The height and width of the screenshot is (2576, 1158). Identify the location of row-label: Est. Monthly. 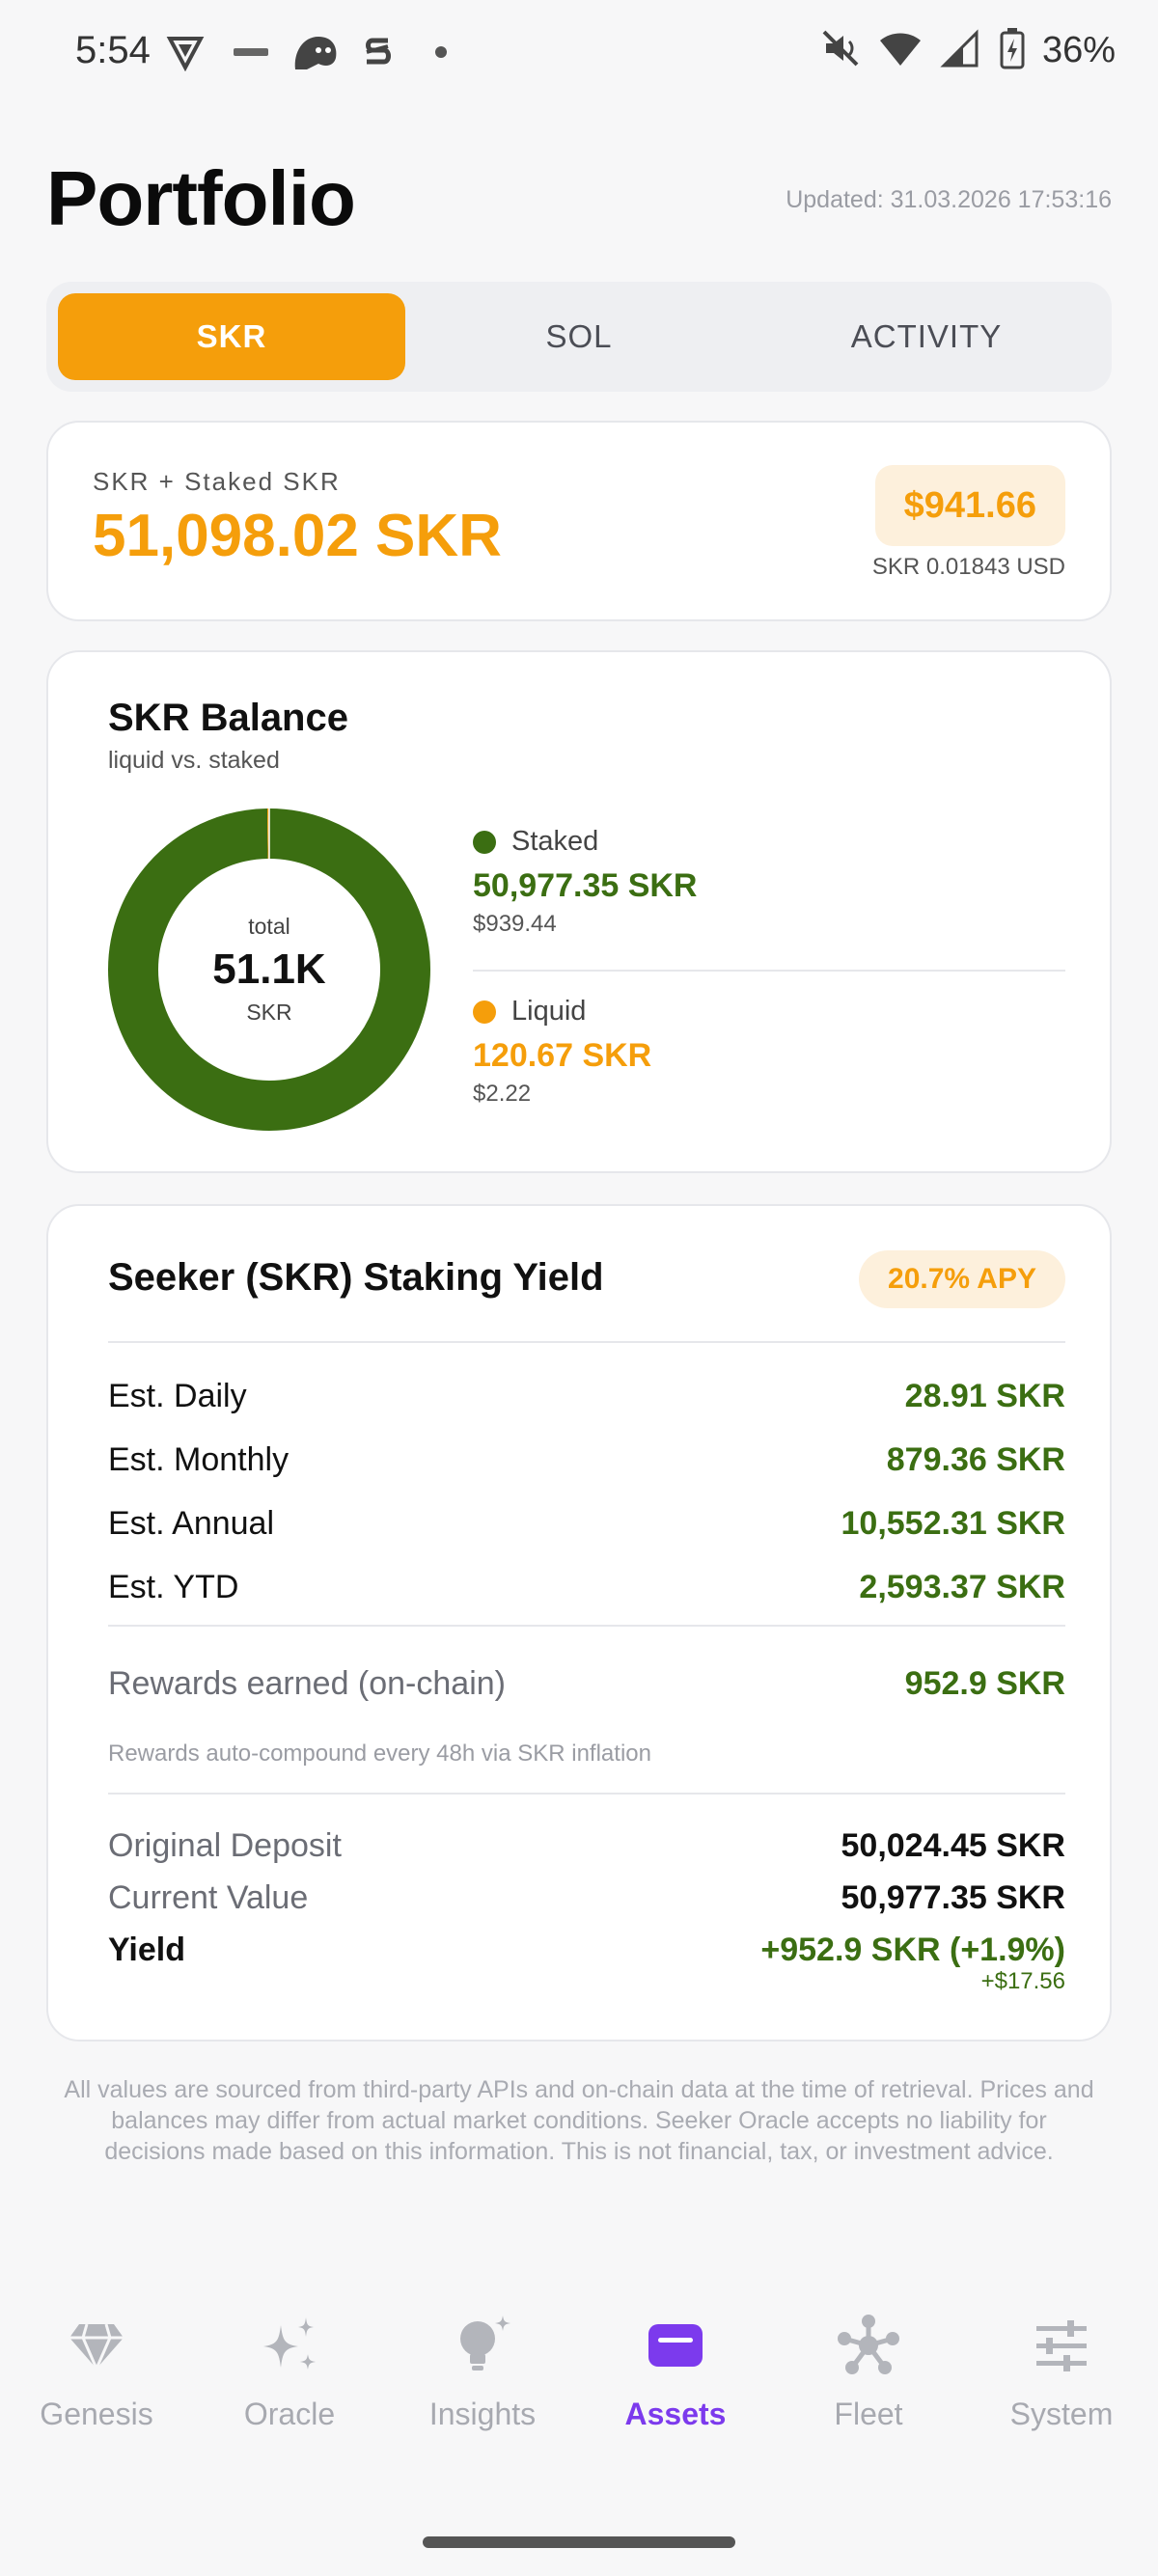
(199, 1460).